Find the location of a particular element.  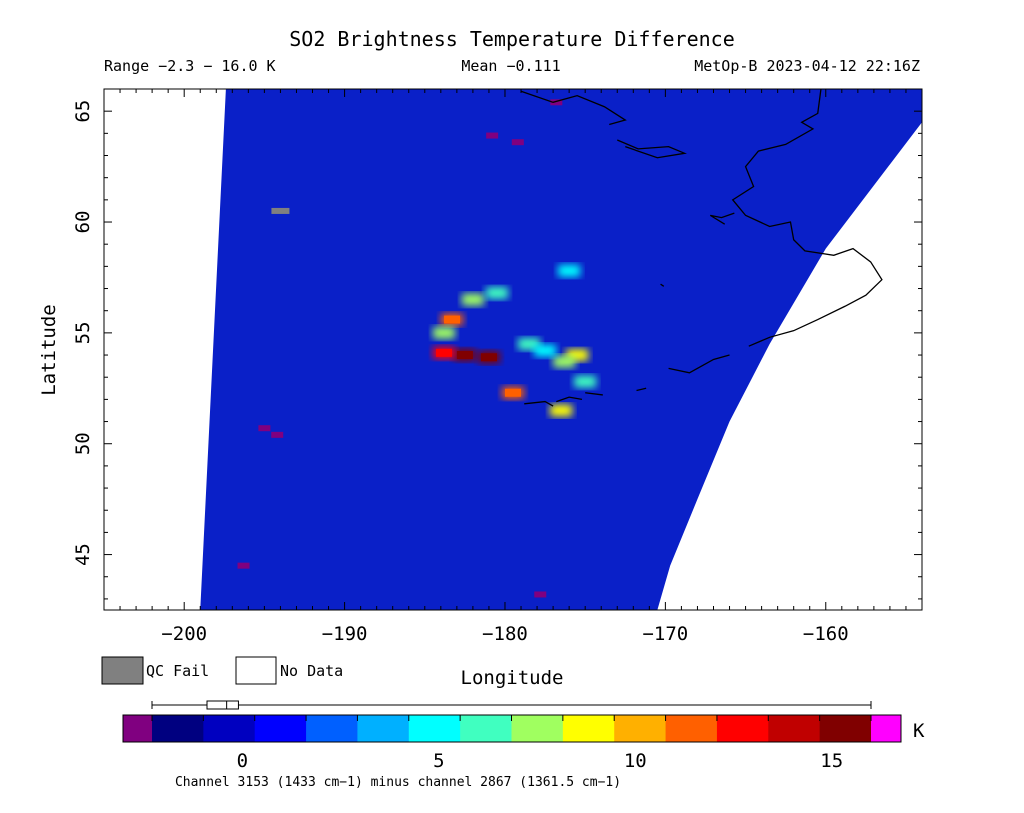

qc-fail-cell is located at coordinates (280, 210).